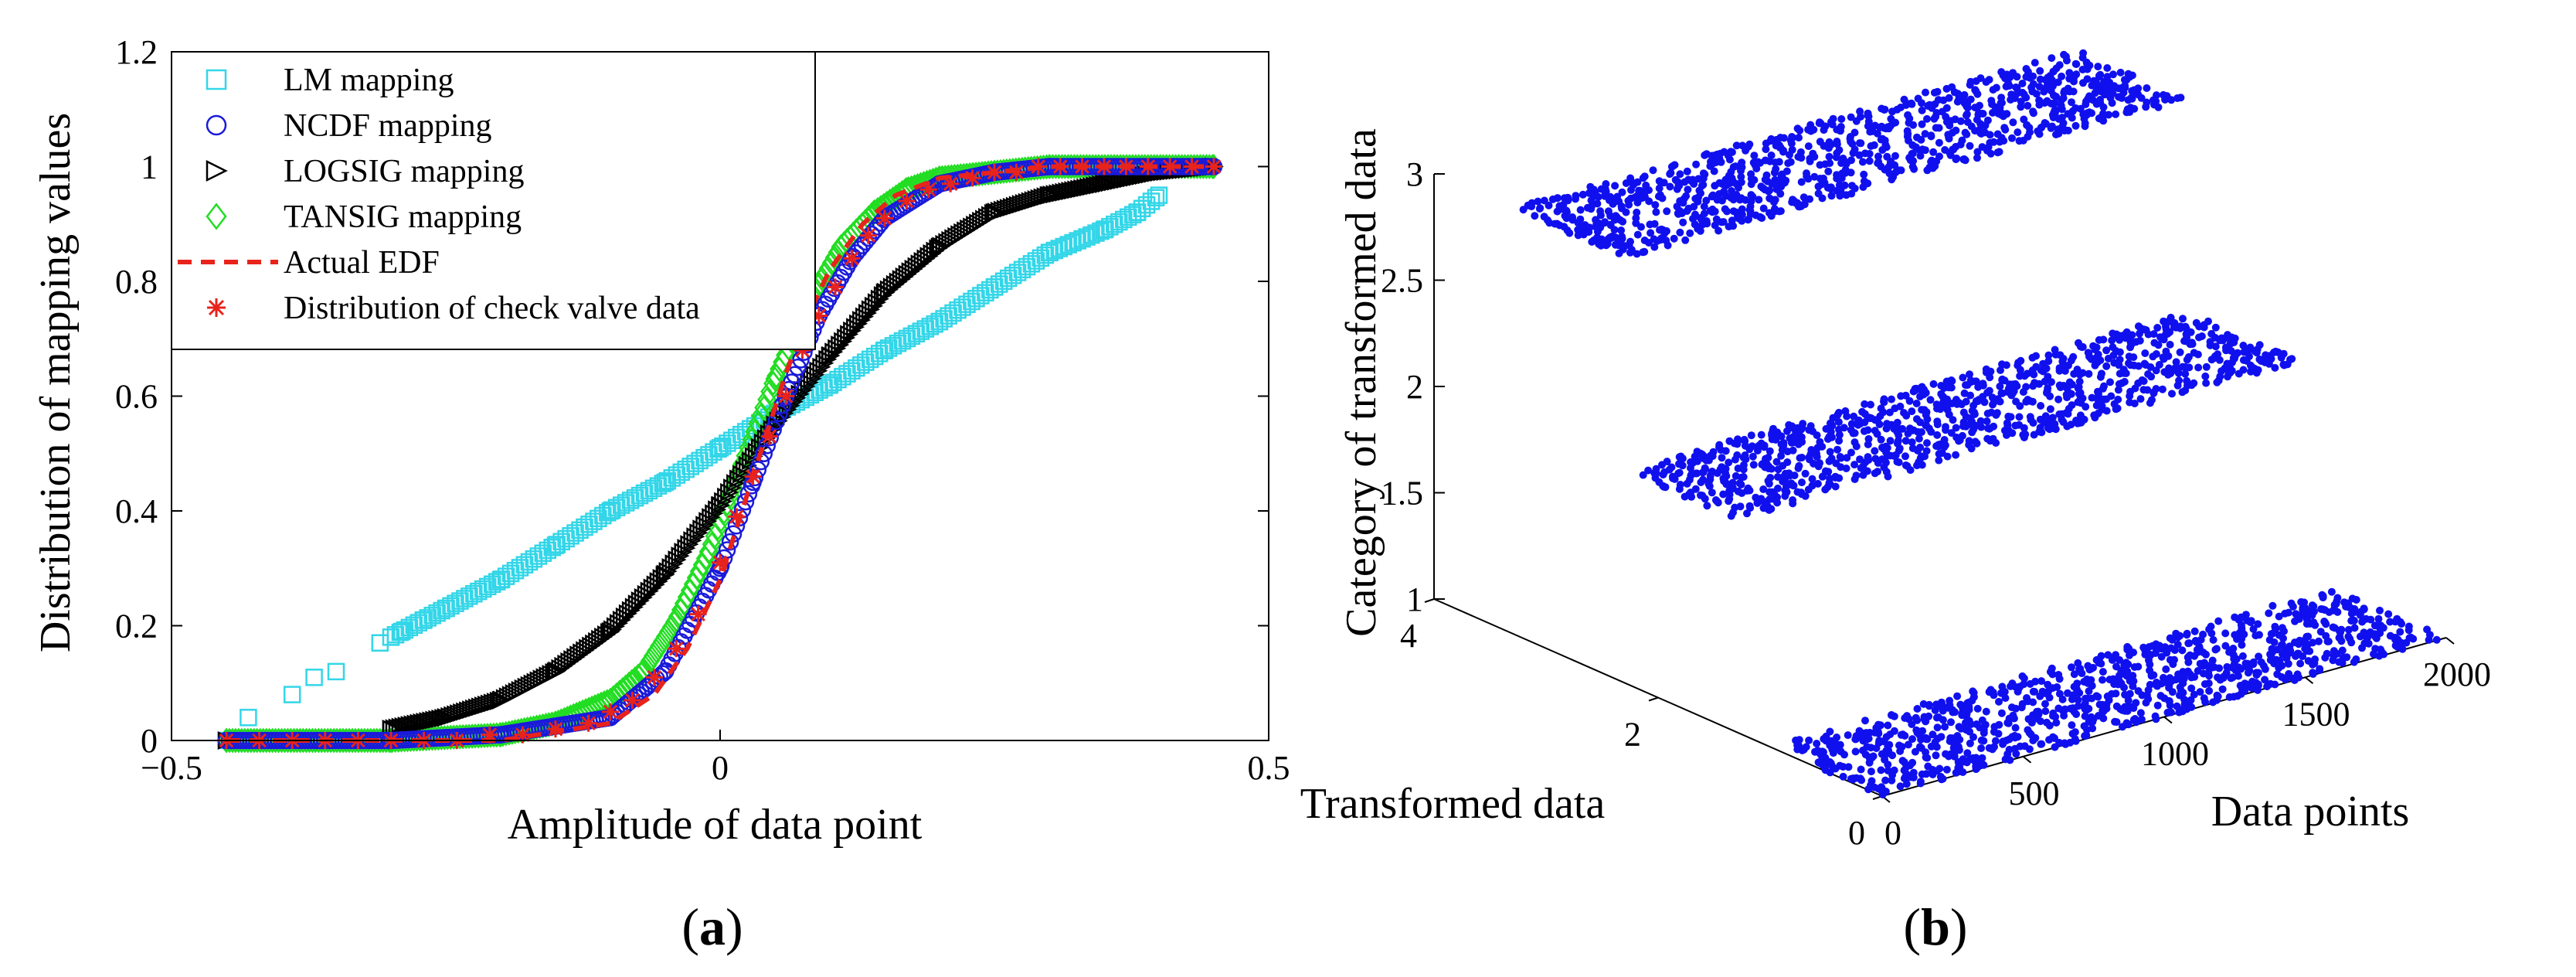  I want to click on panel-a-legend-label: LOGSIG mapping, so click(404, 172).